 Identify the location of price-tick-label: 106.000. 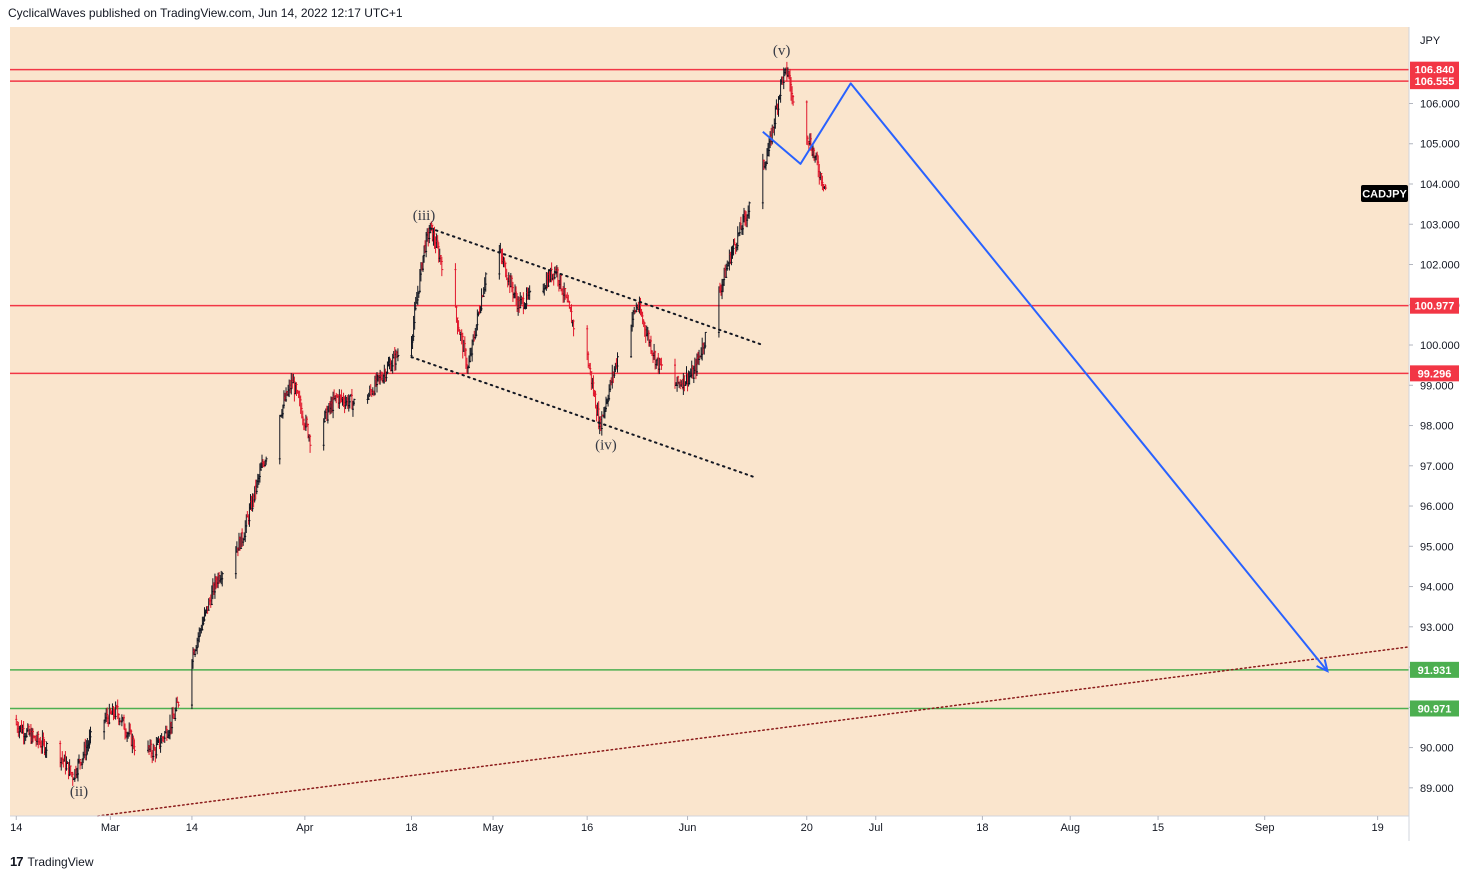
(1440, 104).